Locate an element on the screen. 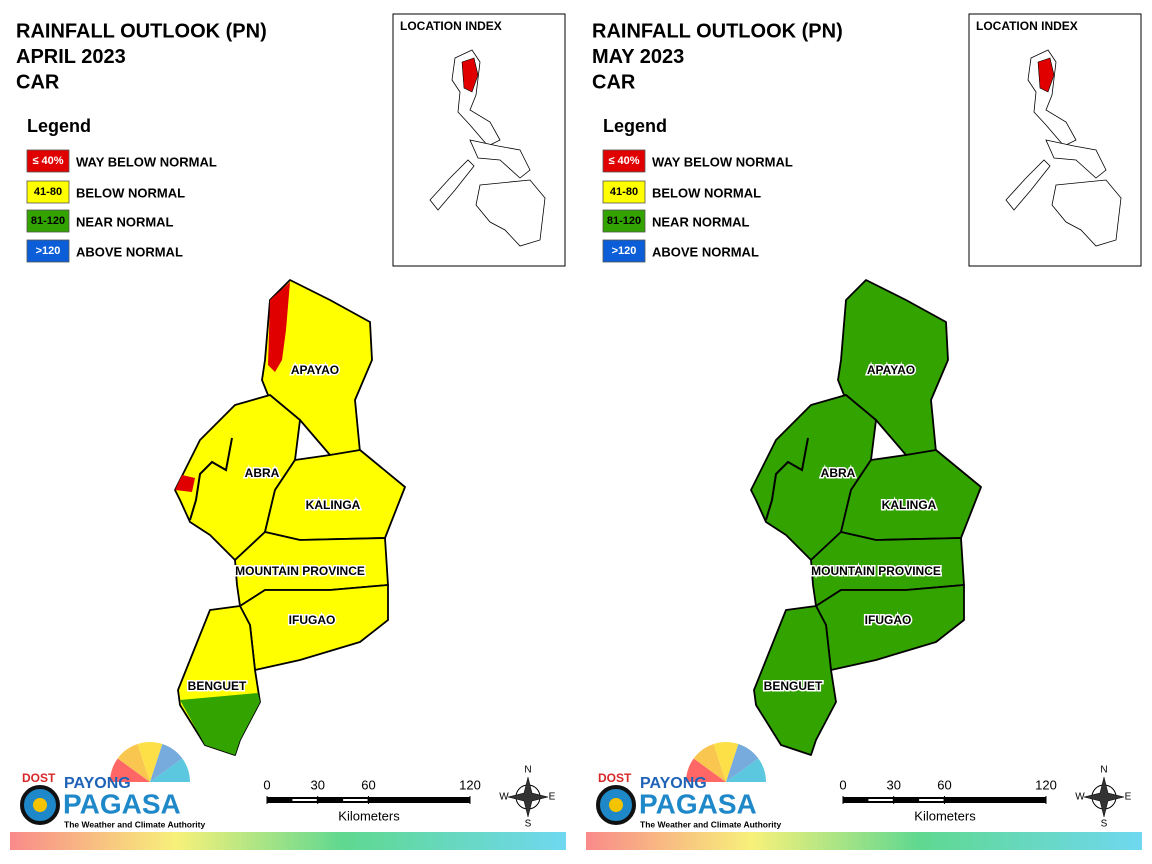 The width and height of the screenshot is (1152, 864). scale-label: 60 is located at coordinates (944, 784).